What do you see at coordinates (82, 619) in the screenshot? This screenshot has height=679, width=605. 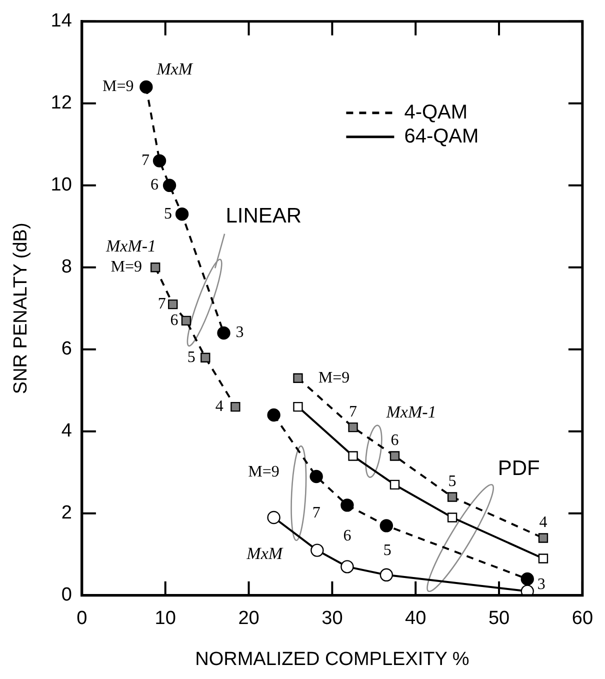 I see `x-tick-label: 0` at bounding box center [82, 619].